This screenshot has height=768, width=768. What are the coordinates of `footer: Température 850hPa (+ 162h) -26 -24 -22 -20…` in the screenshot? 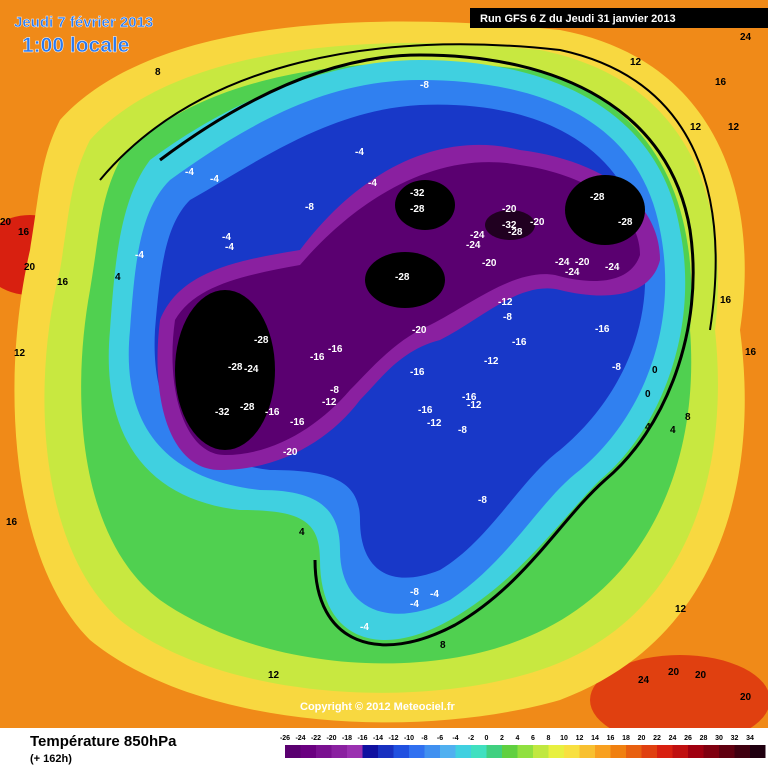 It's located at (398, 749).